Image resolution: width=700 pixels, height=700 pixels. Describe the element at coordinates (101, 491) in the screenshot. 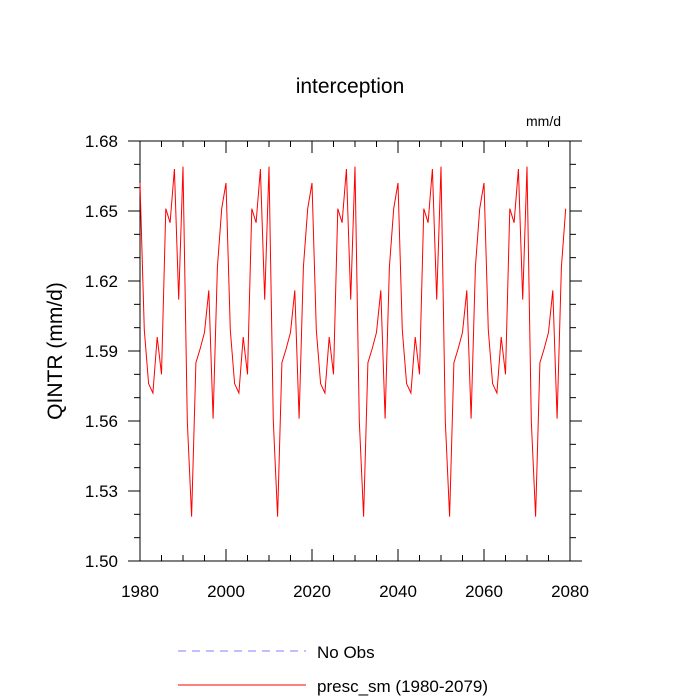

I see `y-tick-label: 1.53` at that location.